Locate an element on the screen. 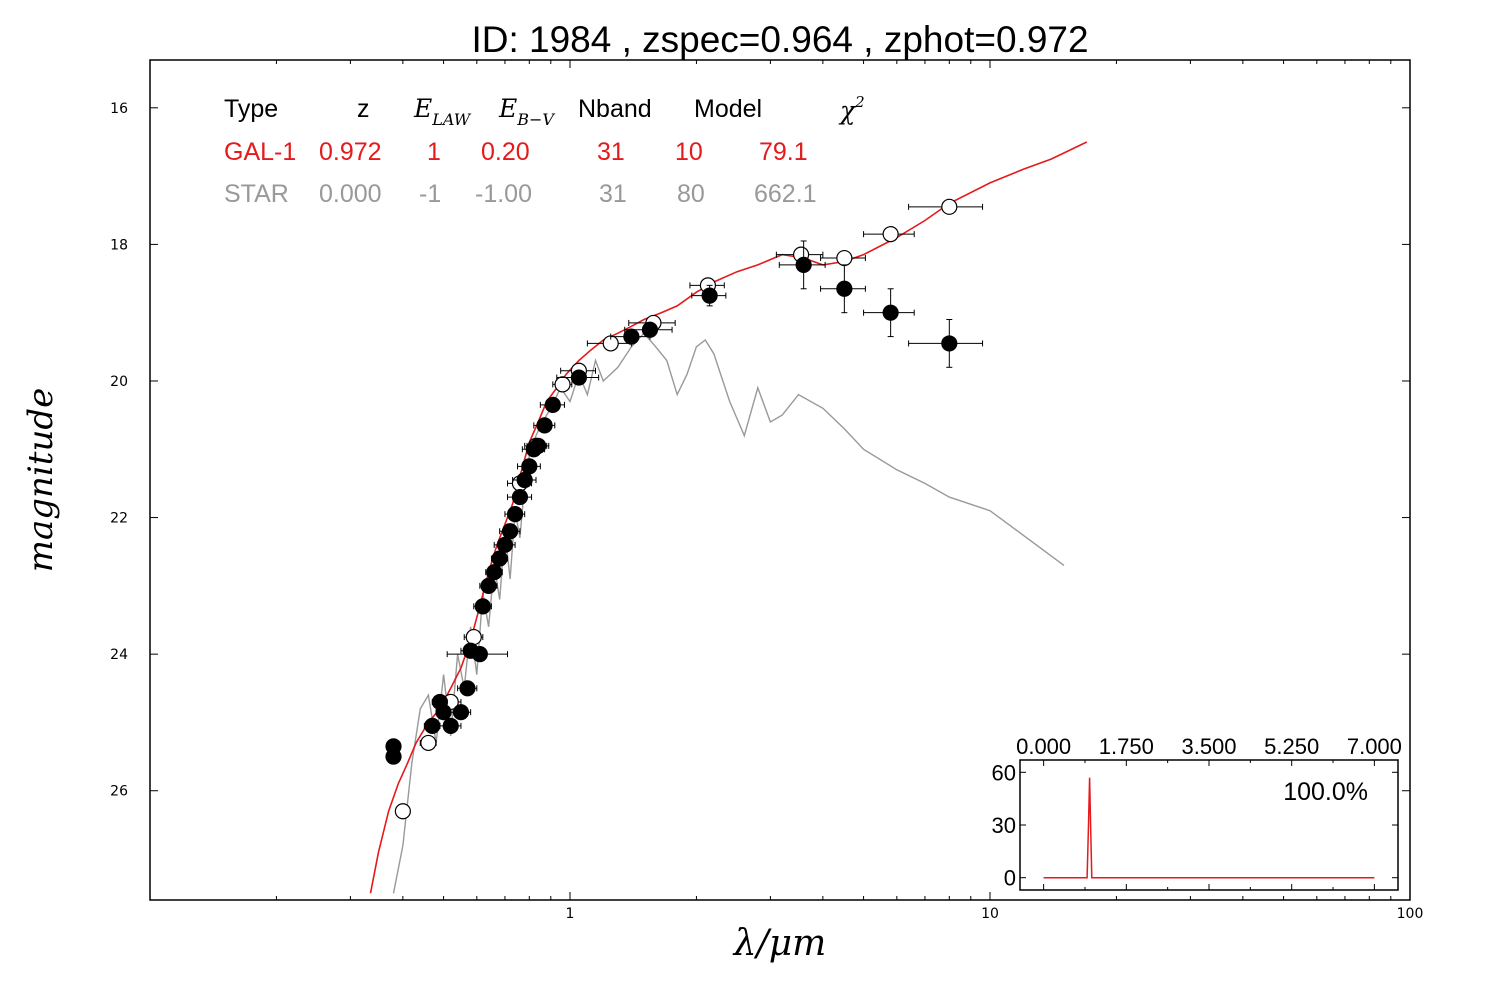  fit-table-header-type: Type is located at coordinates (251, 109).